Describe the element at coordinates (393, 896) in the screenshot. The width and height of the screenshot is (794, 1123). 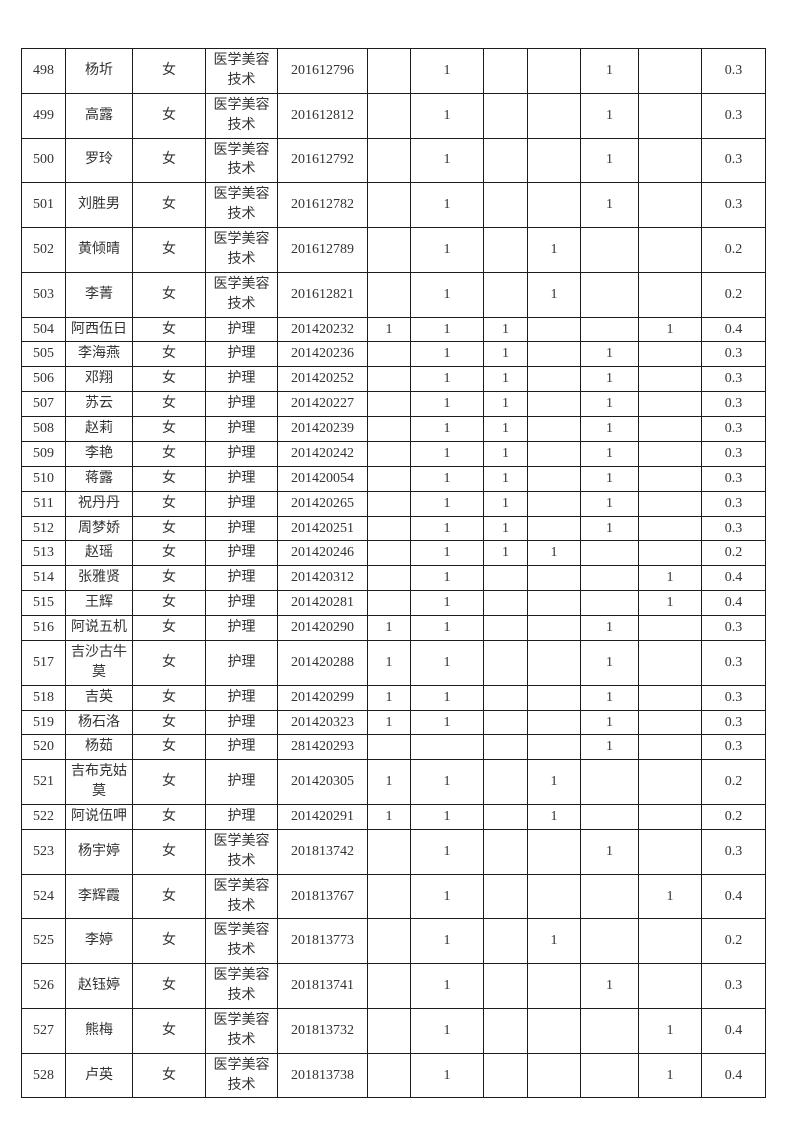
I see `table-row: 524 李辉霞女医学美容技术 201813767 1 1 0.4` at that location.